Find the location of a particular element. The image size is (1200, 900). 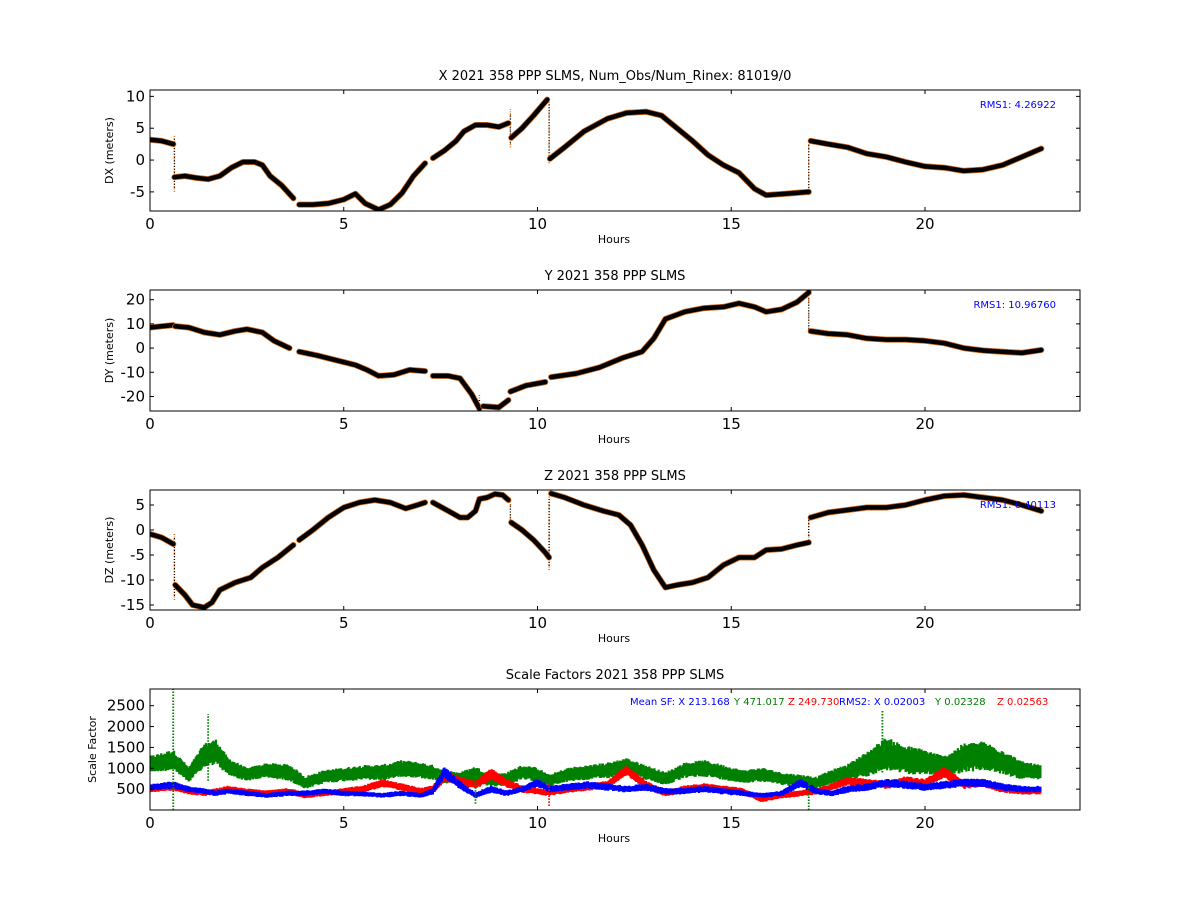

y-axis-label: DZ (meters) is located at coordinates (109, 550).